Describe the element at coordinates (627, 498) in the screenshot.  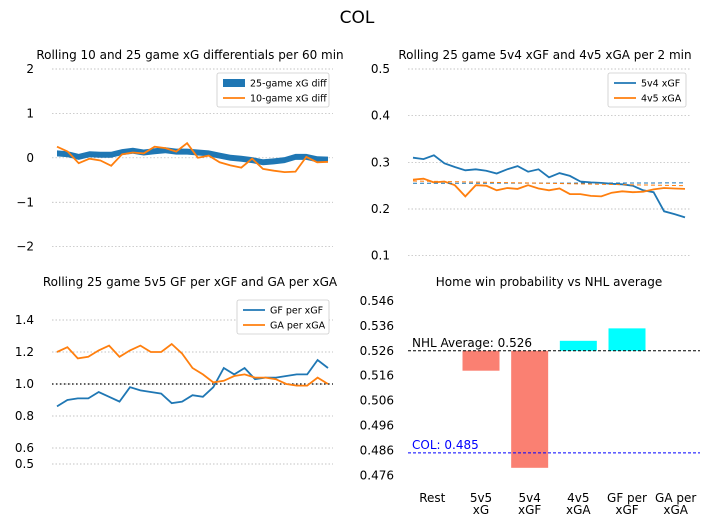
I see `x-tick-label: GF per` at that location.